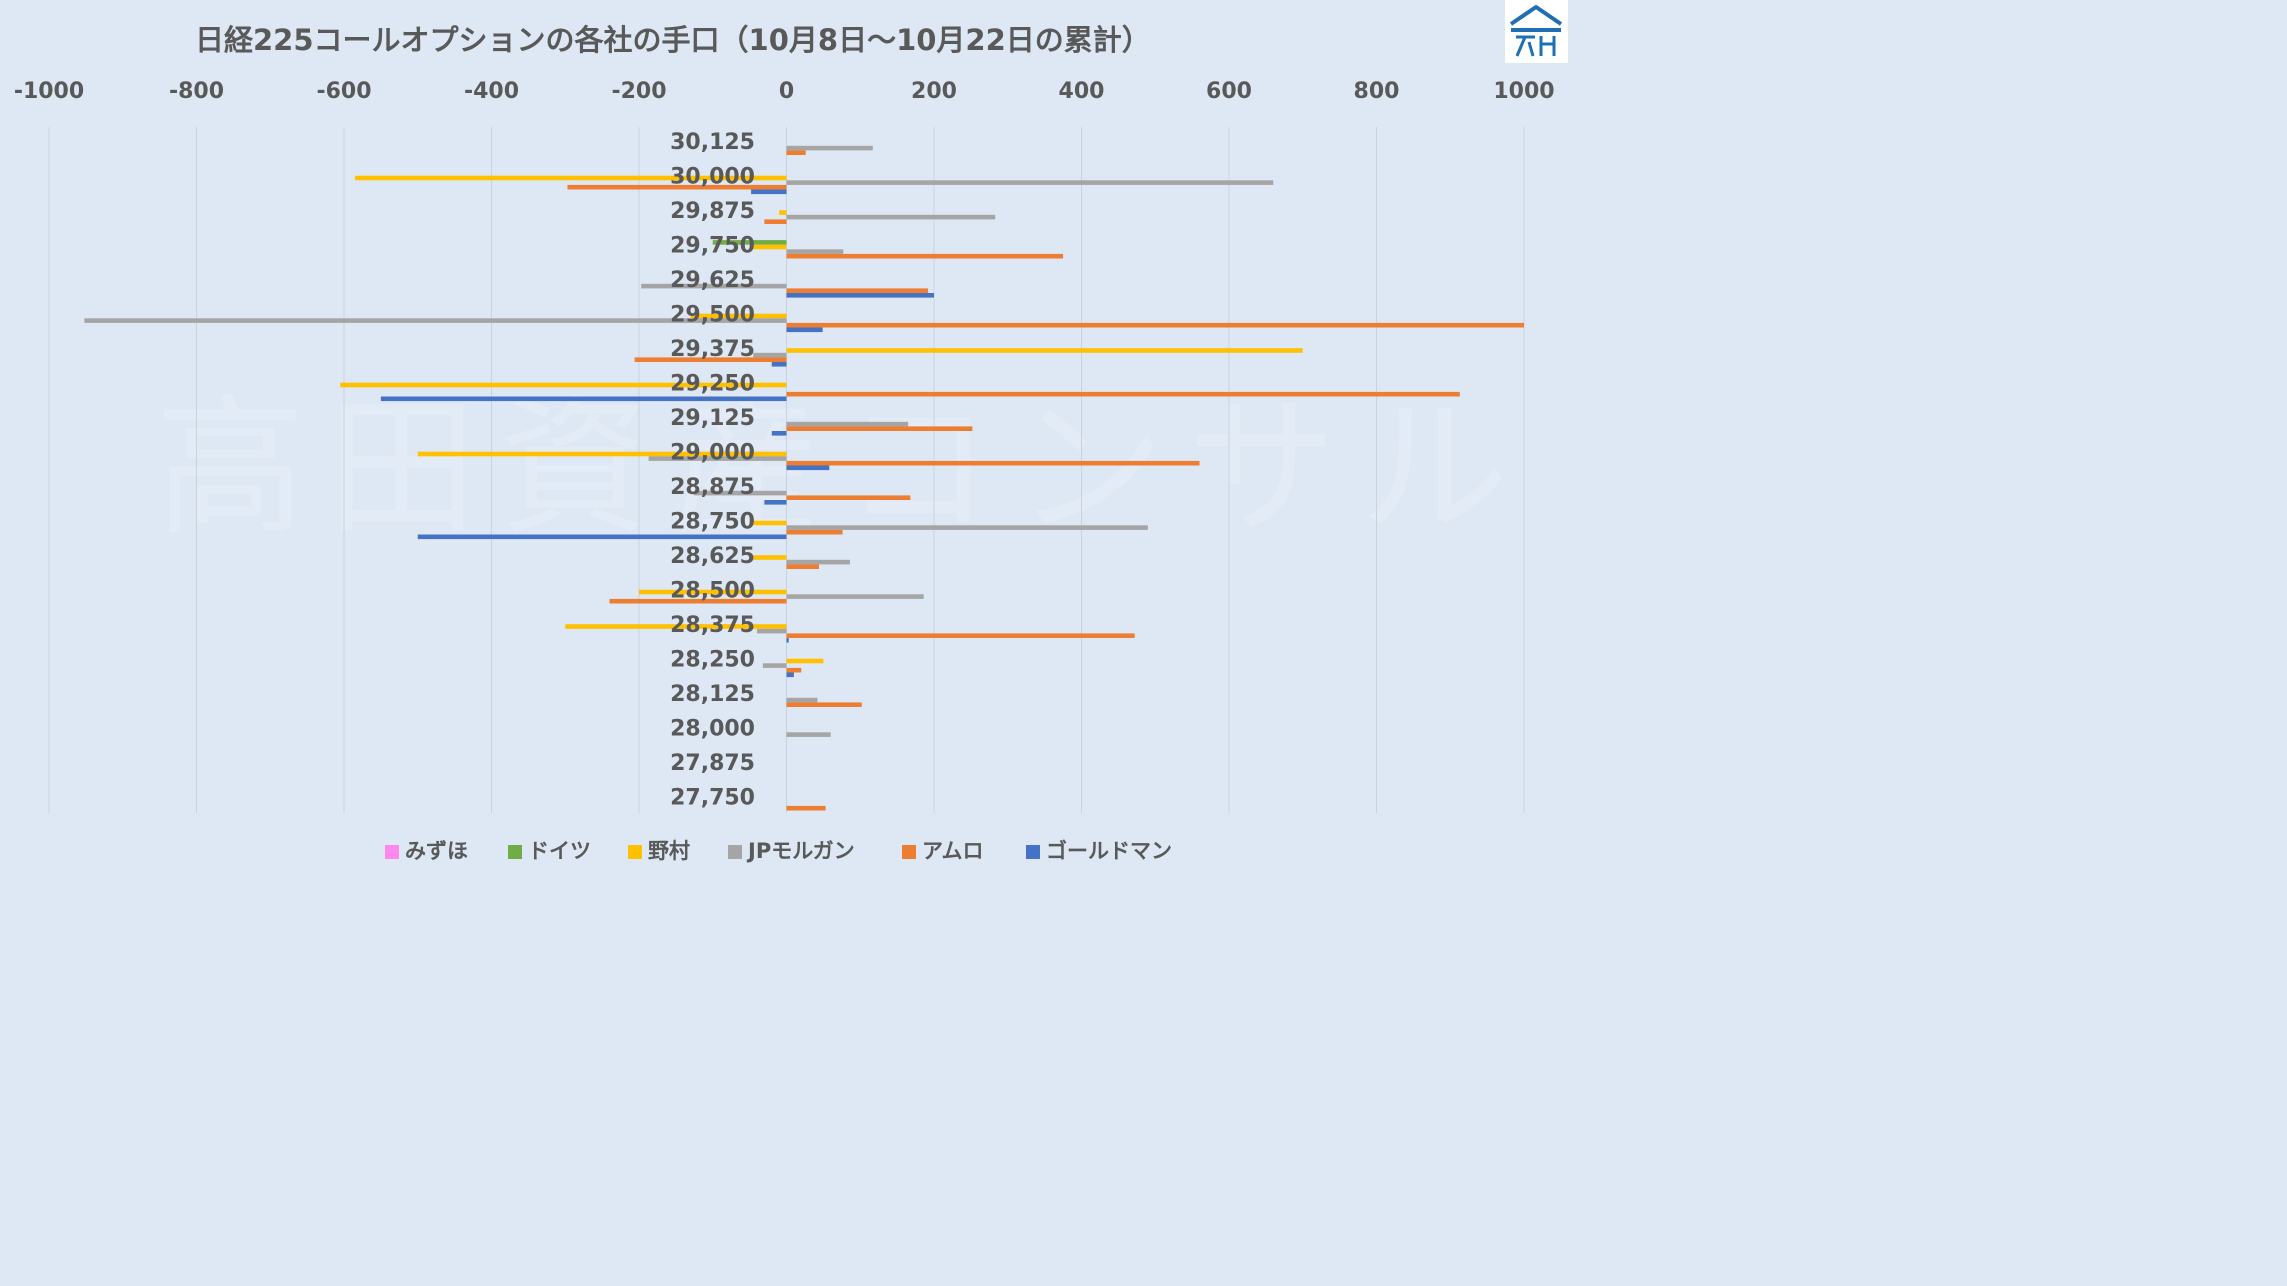 The width and height of the screenshot is (2287, 1286). I want to click on x-tick-label: 1000, so click(1523, 91).